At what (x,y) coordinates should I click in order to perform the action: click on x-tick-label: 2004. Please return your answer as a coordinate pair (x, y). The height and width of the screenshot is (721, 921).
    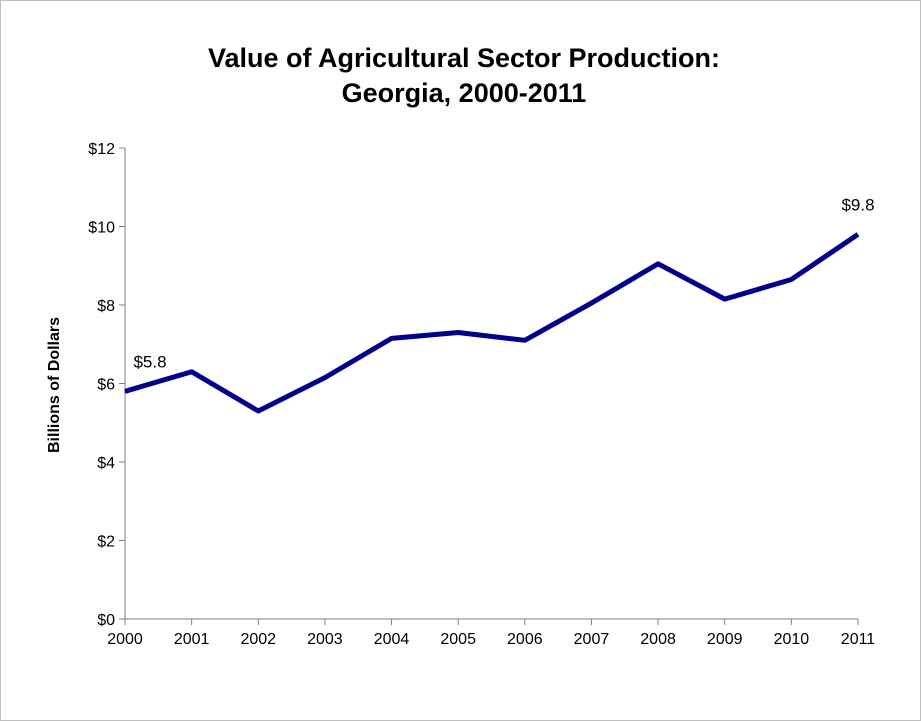
    Looking at the image, I should click on (392, 639).